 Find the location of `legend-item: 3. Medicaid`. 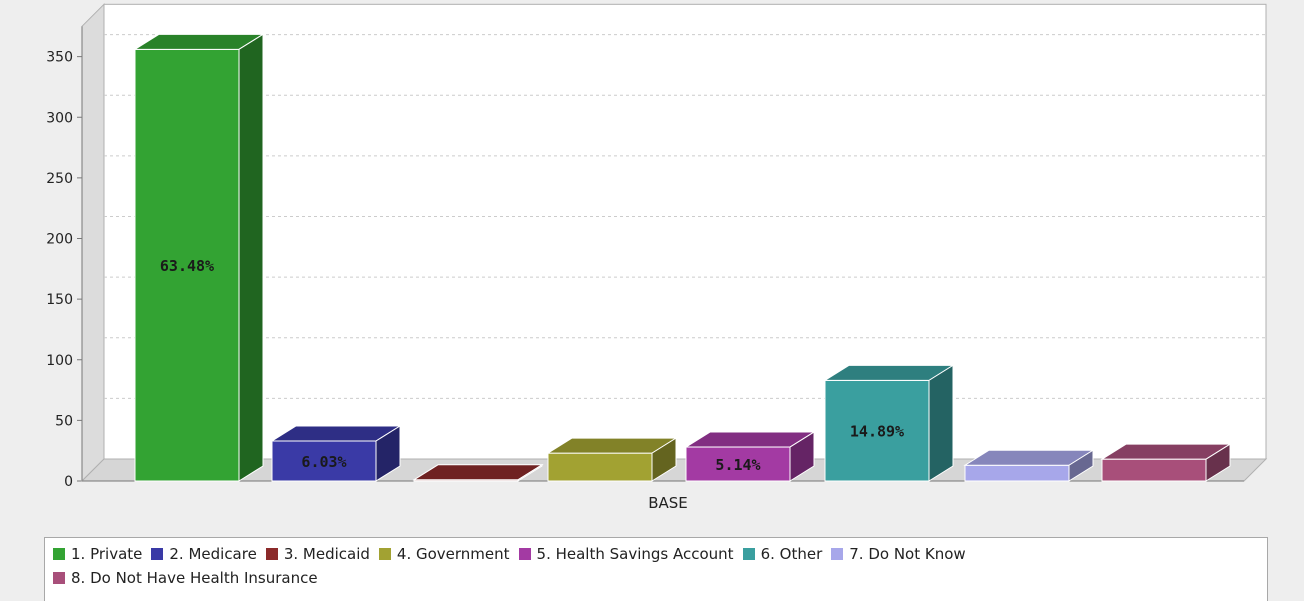

legend-item: 3. Medicaid is located at coordinates (317, 554).